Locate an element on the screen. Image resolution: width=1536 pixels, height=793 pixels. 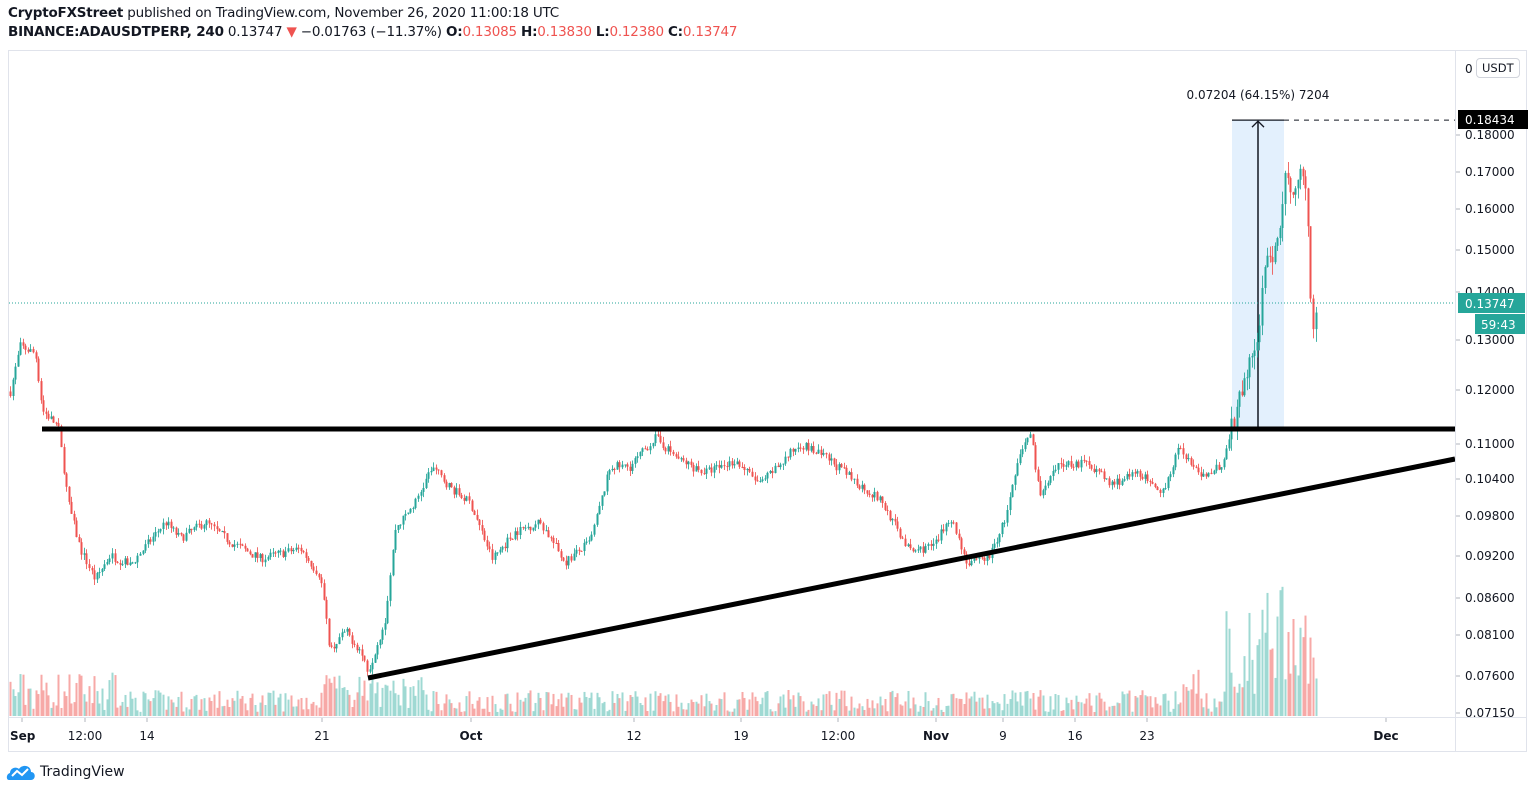
svg-text: 21 is located at coordinates (321, 736).